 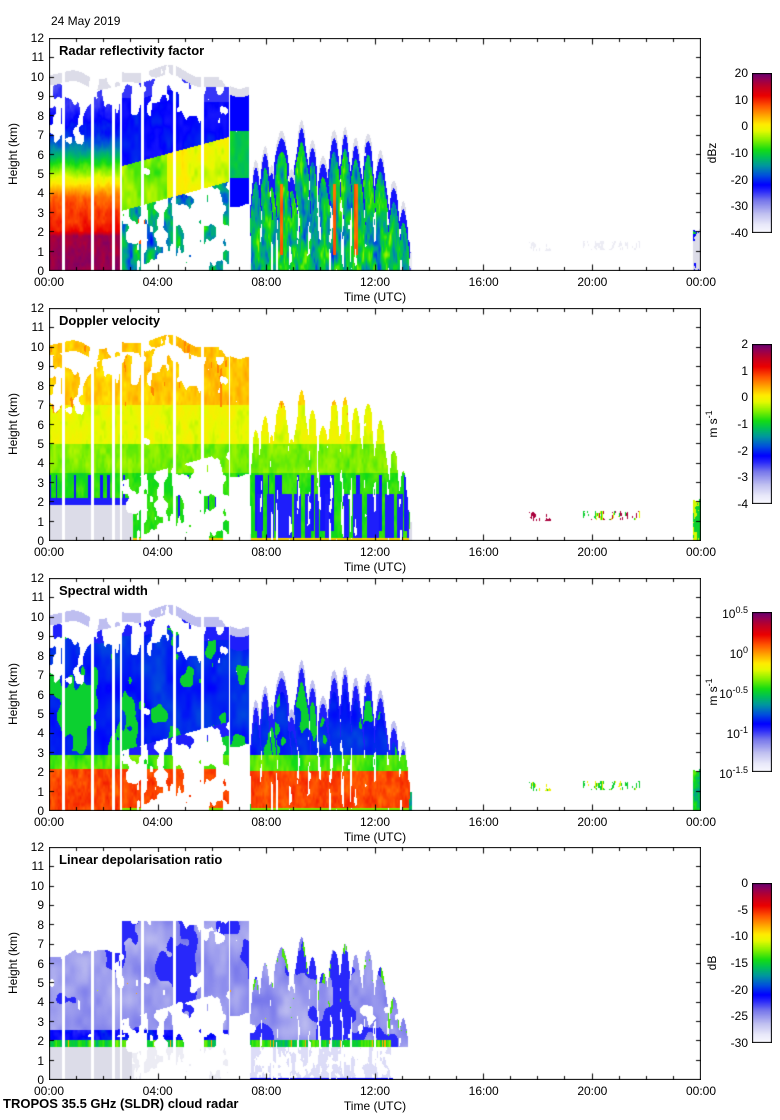 I want to click on colorbar-unit-label: dB, so click(x=712, y=963).